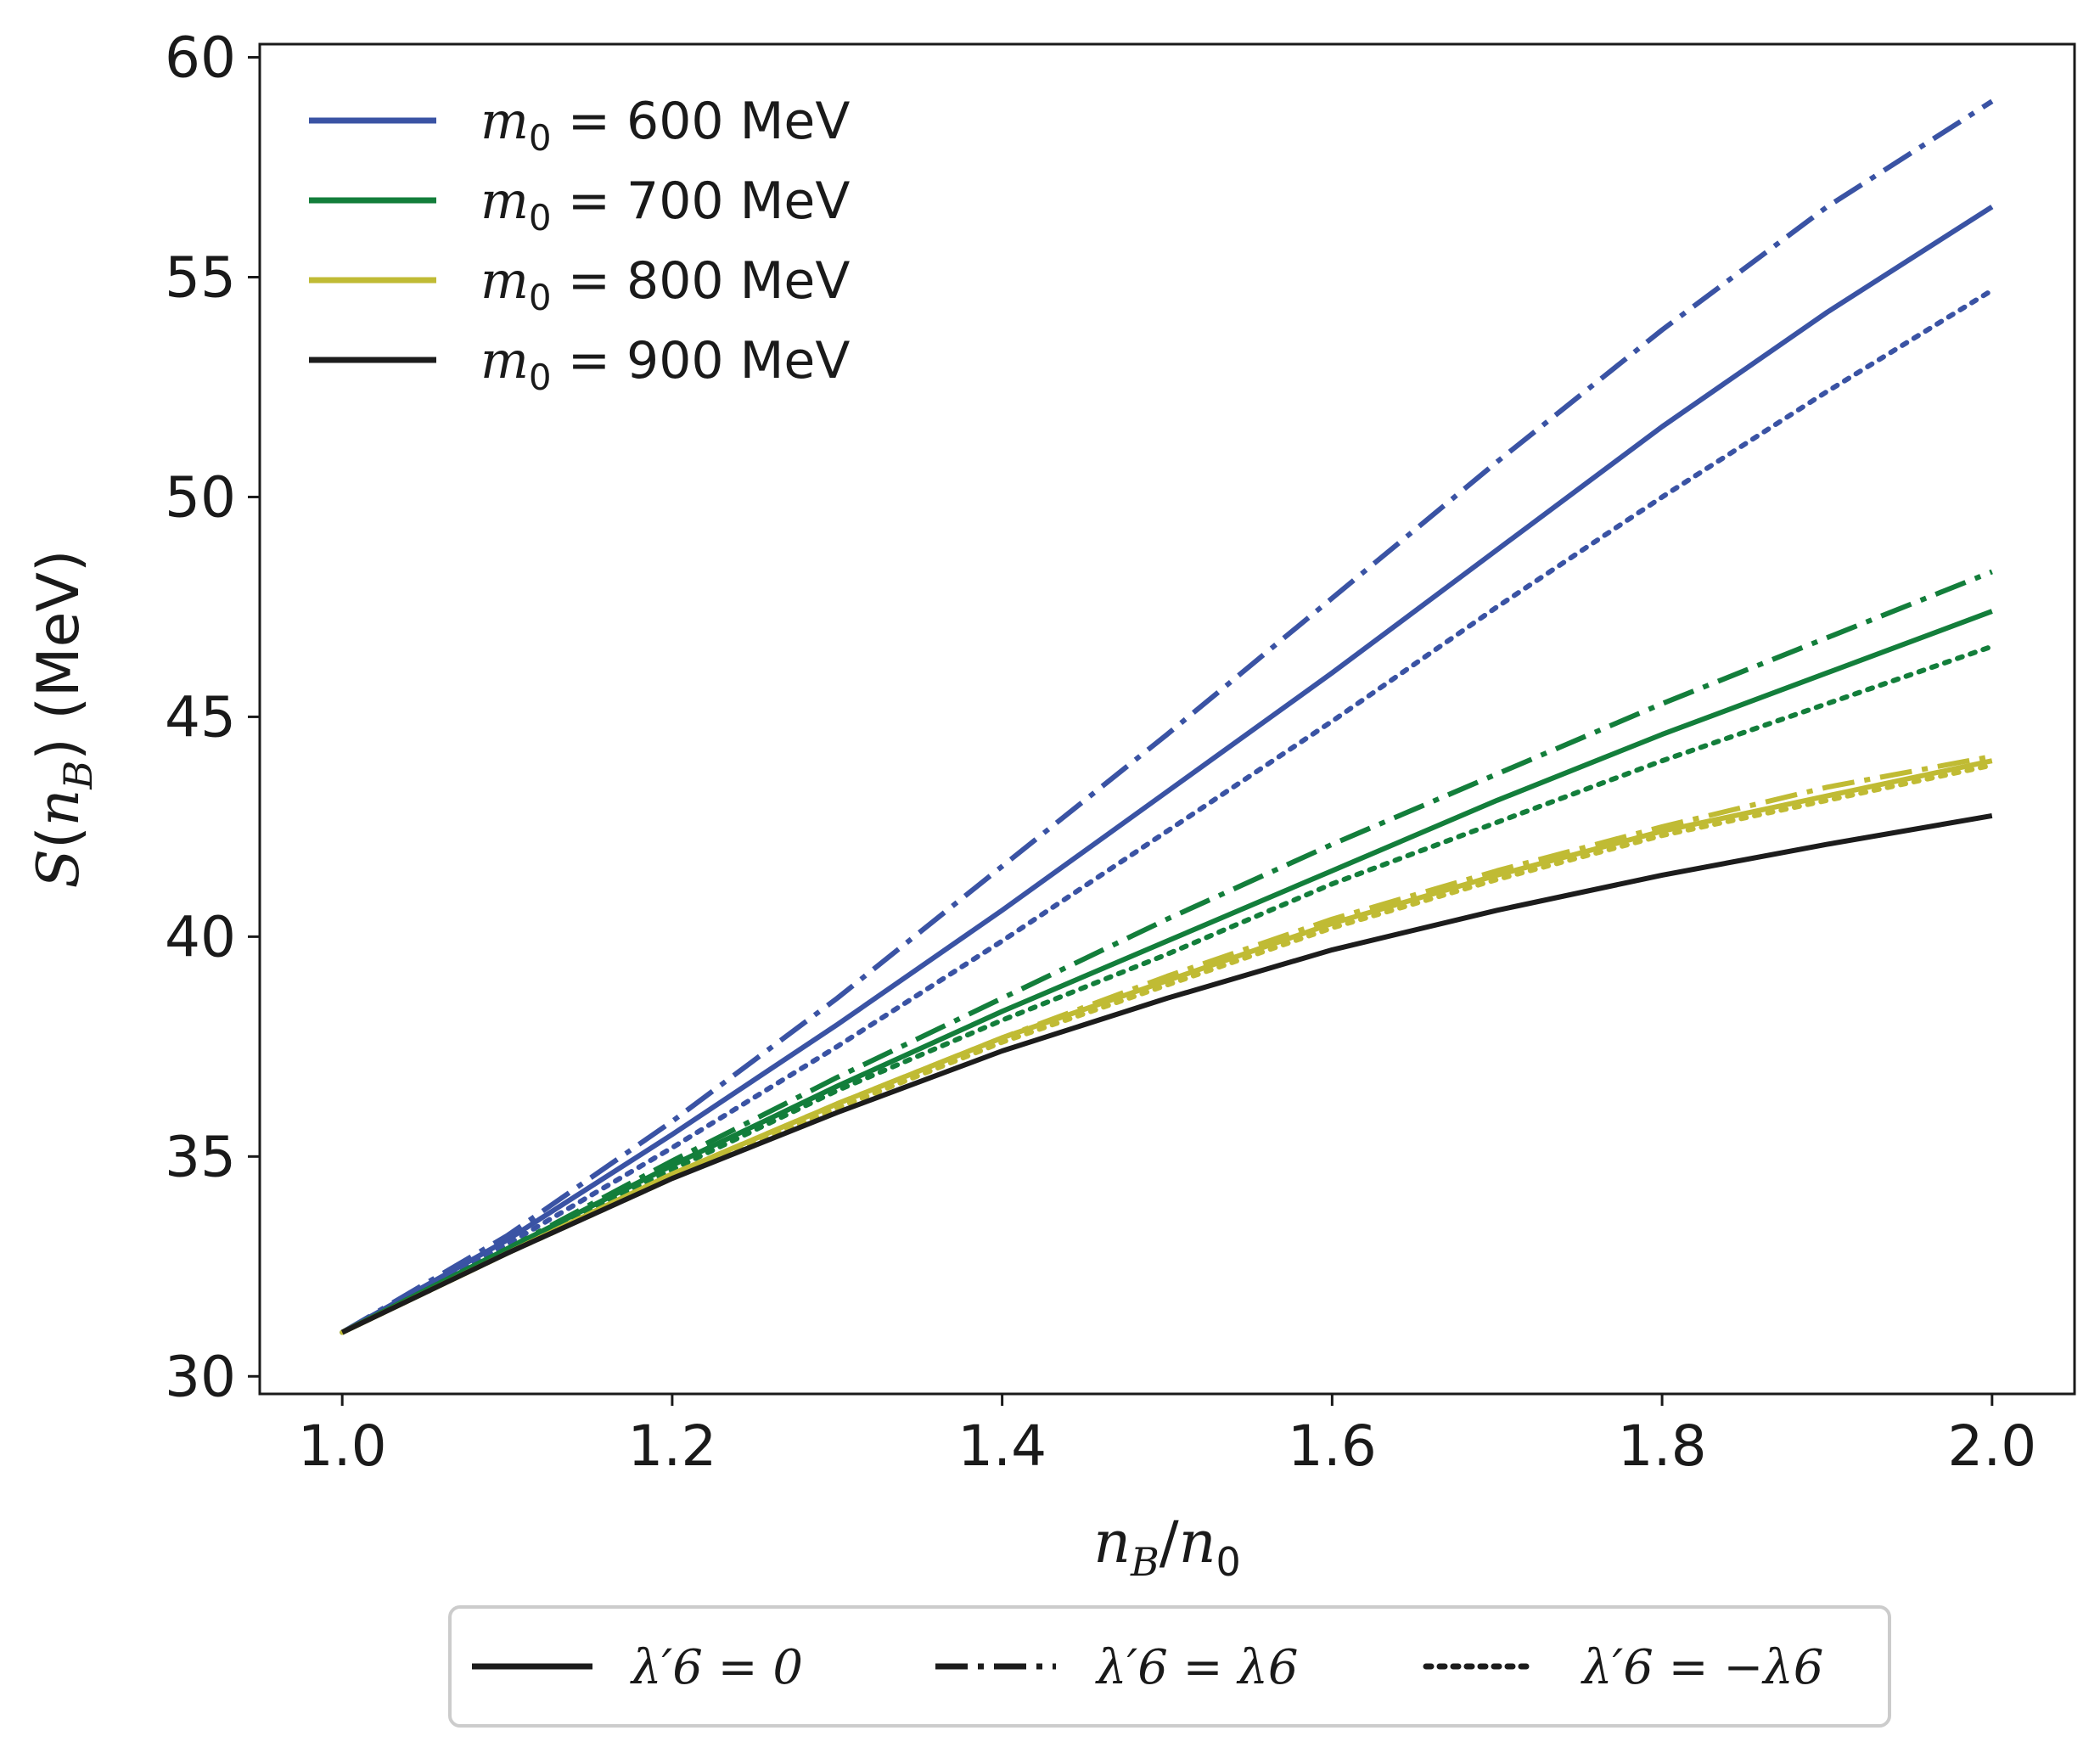 The height and width of the screenshot is (1753, 2100). Describe the element at coordinates (200, 58) in the screenshot. I see `y-tick-label: 60` at that location.